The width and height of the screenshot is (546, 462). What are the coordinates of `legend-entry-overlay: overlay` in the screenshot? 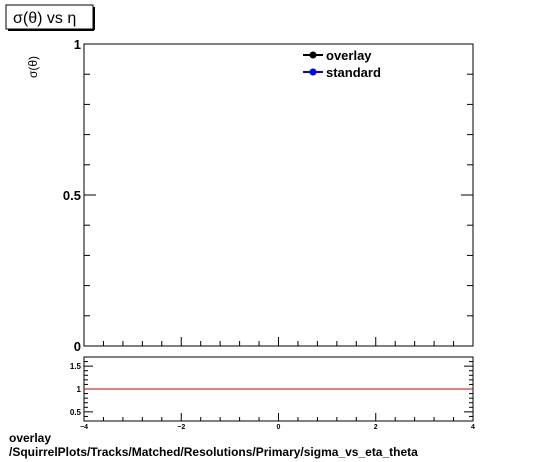 It's located at (337, 55).